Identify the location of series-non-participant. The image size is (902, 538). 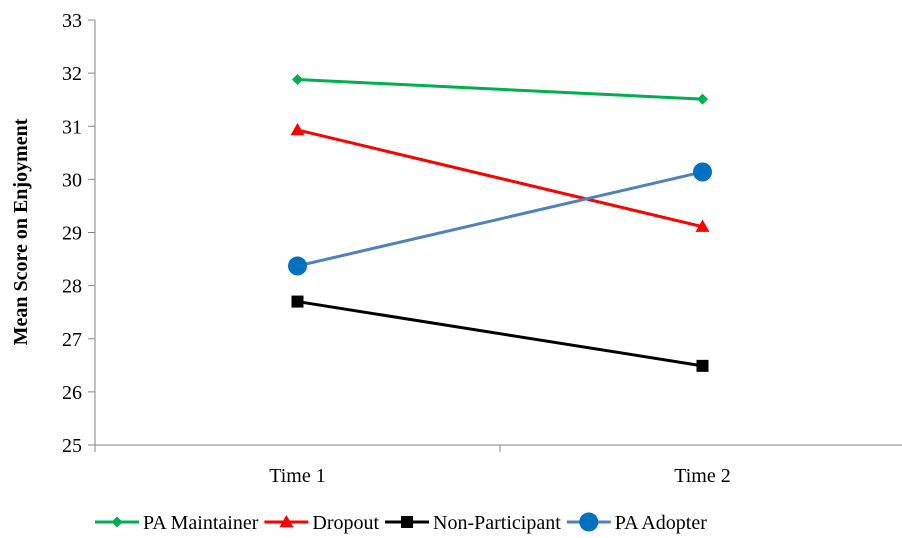
(500, 333).